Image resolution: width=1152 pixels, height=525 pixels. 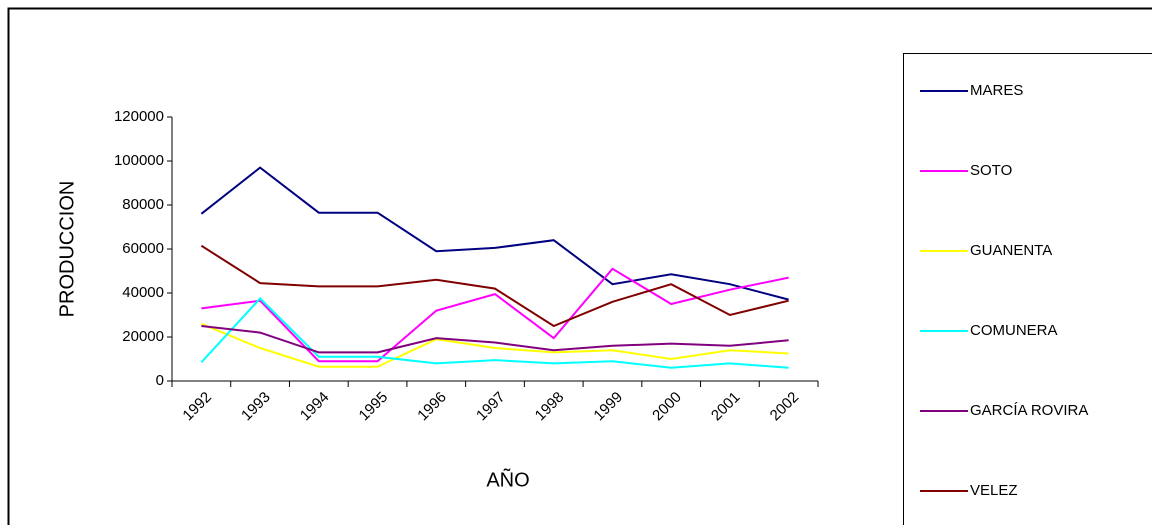 What do you see at coordinates (139, 116) in the screenshot?
I see `y-tick-label: 120000` at bounding box center [139, 116].